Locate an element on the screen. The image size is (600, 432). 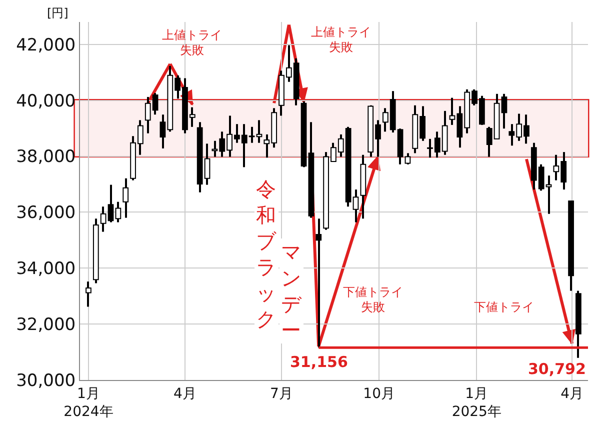
y-tick-label: 38,000 is located at coordinates (46, 157).